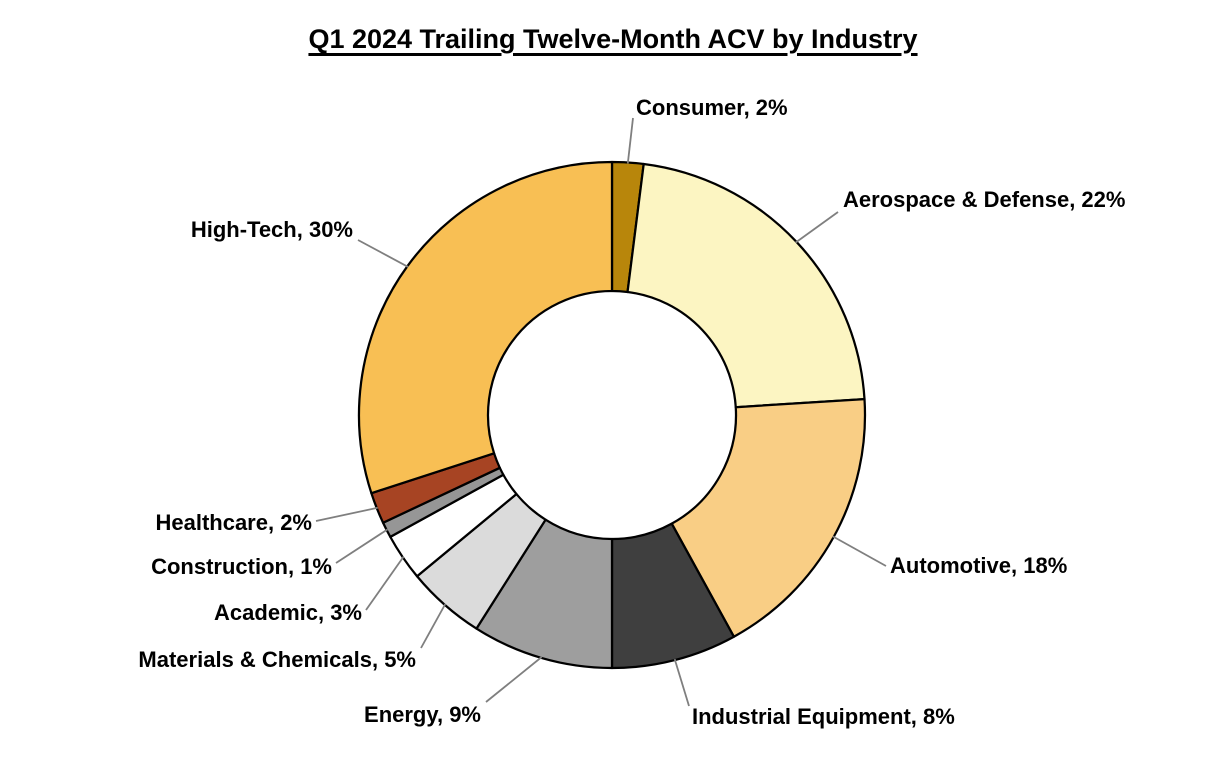 The image size is (1226, 760). I want to click on slice-label-healthcare: Healthcare, 2%, so click(233, 522).